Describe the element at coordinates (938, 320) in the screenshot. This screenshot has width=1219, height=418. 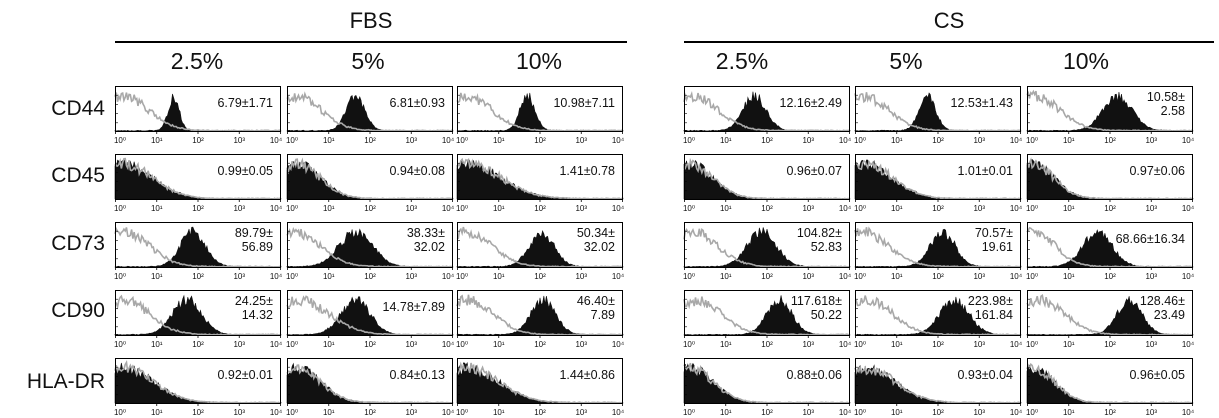
I see `histogram-panel-cd90-cs-2: 10⁰ 10¹ 10² 10³ 10⁴ 223.98± 161.84` at that location.